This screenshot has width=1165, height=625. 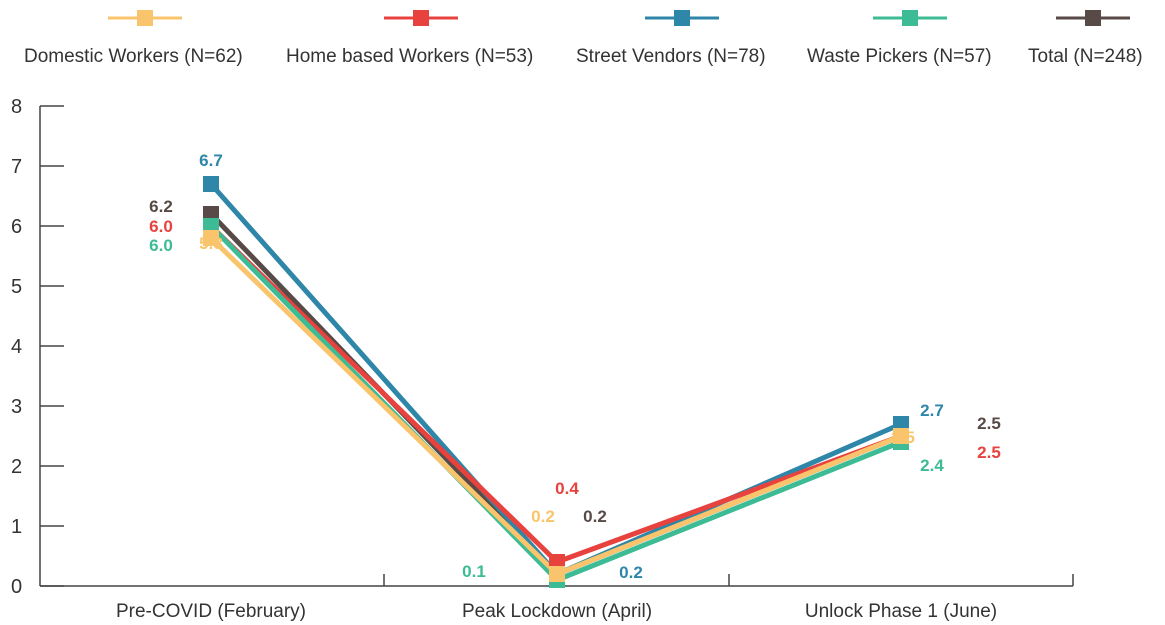 I want to click on y-tick-label: 6, so click(x=16, y=227).